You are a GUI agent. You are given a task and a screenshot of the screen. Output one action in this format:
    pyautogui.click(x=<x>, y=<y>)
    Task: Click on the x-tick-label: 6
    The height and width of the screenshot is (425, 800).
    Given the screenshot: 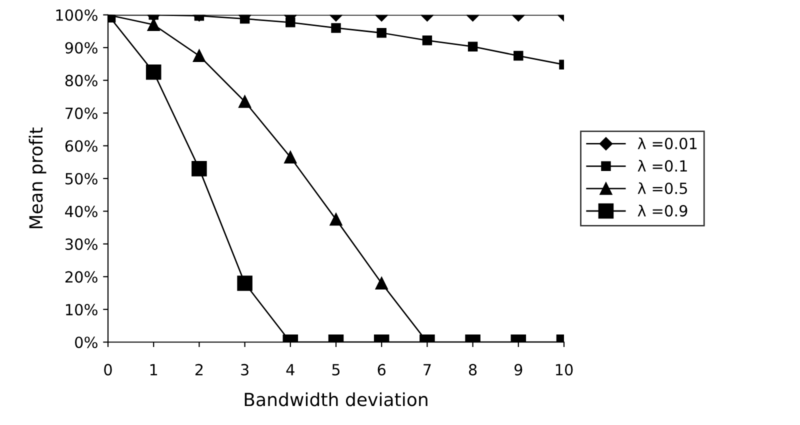 What is the action you would take?
    pyautogui.click(x=382, y=370)
    